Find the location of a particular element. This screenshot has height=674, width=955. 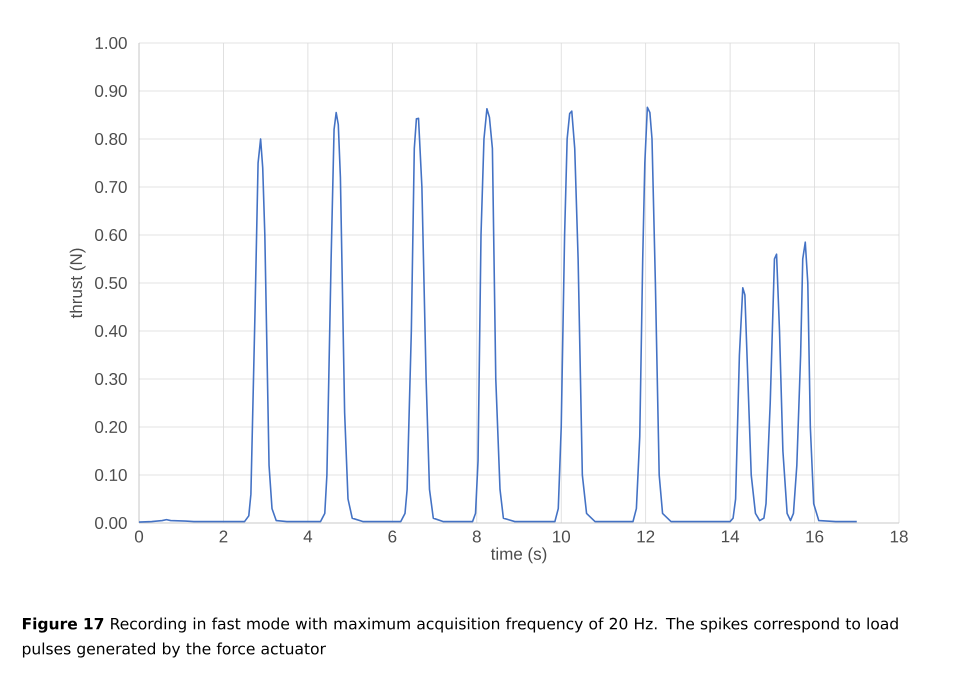

y-tick-label: 0.90 is located at coordinates (111, 91).